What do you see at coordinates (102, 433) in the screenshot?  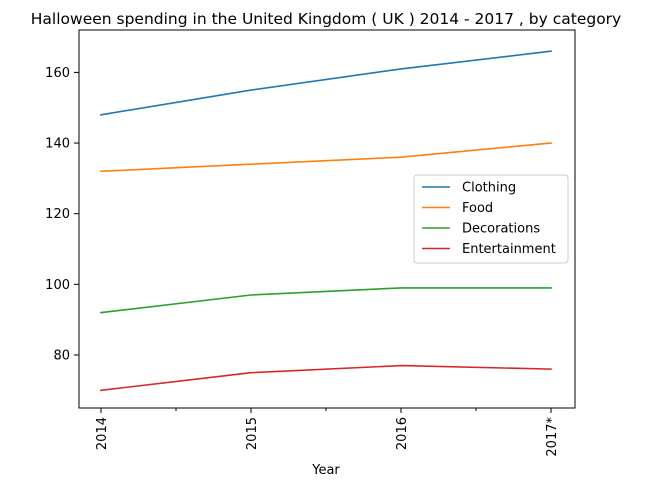 I see `x-tick-label: 2014` at bounding box center [102, 433].